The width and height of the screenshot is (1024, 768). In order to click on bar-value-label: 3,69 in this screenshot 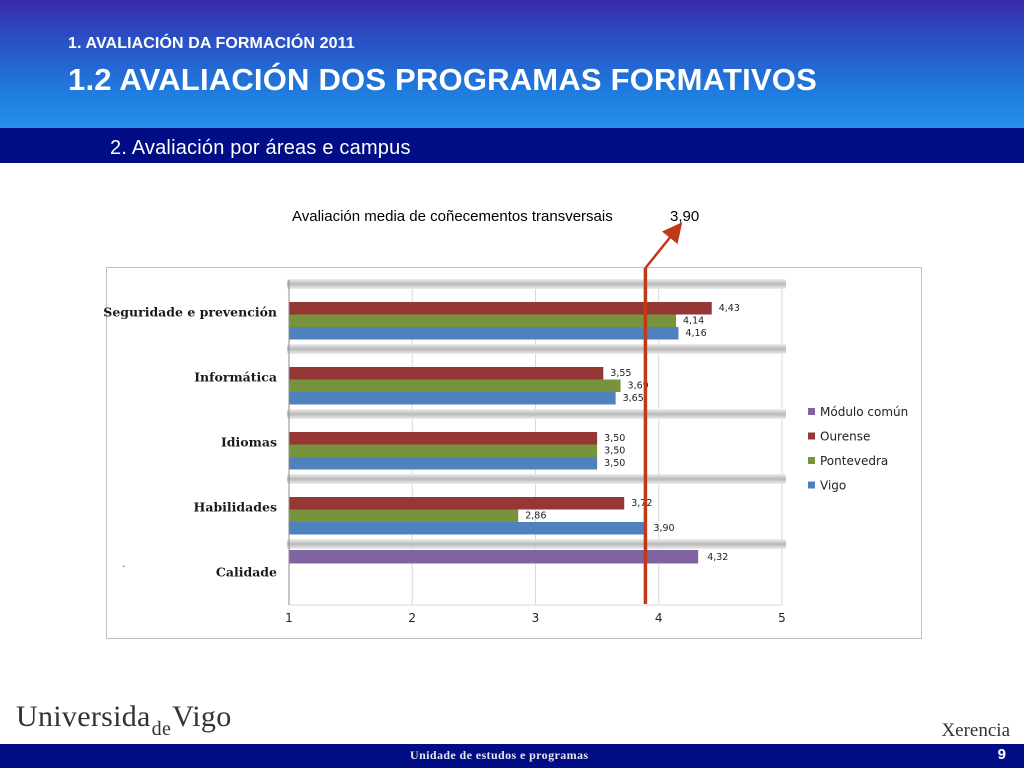, I will do `click(638, 386)`.